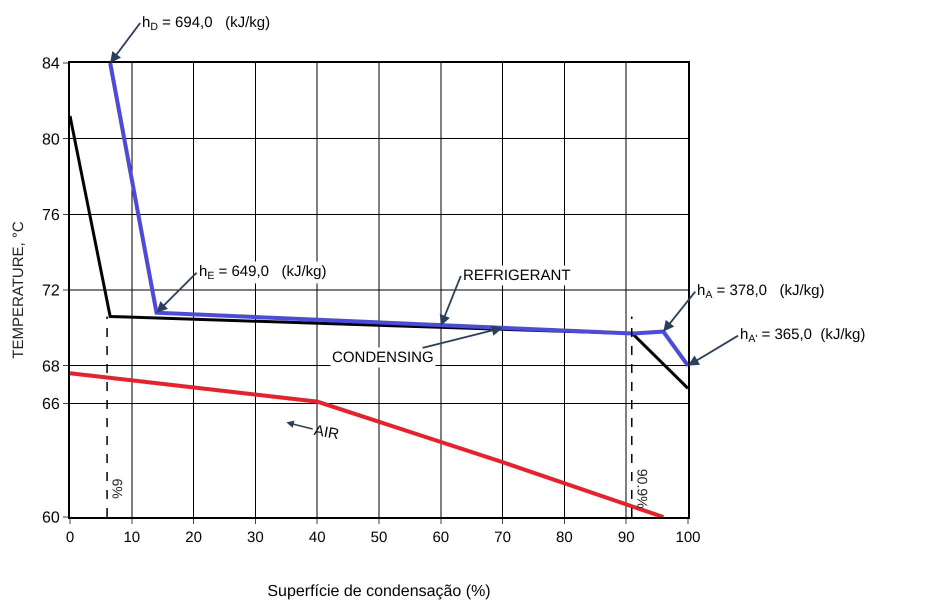 Image resolution: width=933 pixels, height=613 pixels. Describe the element at coordinates (517, 275) in the screenshot. I see `annotation: REFRIGERANT` at that location.